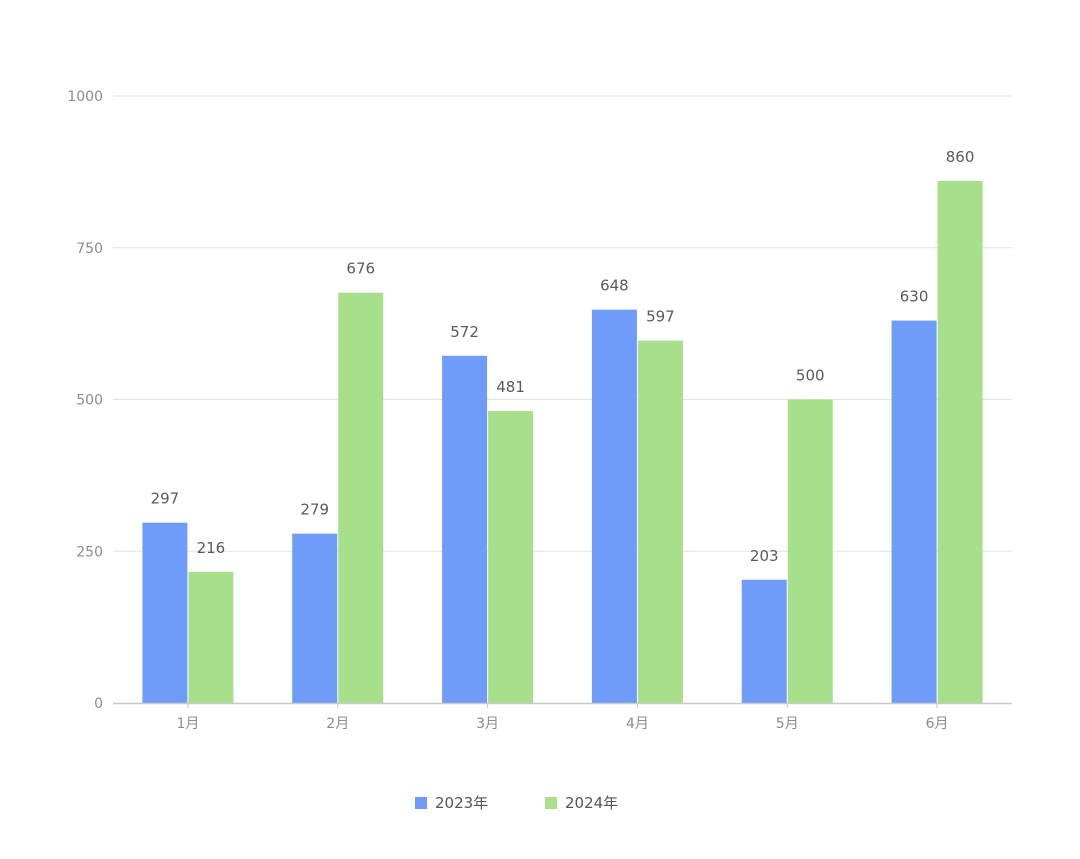 The image size is (1080, 859). I want to click on bar-2024年-4月, so click(660, 521).